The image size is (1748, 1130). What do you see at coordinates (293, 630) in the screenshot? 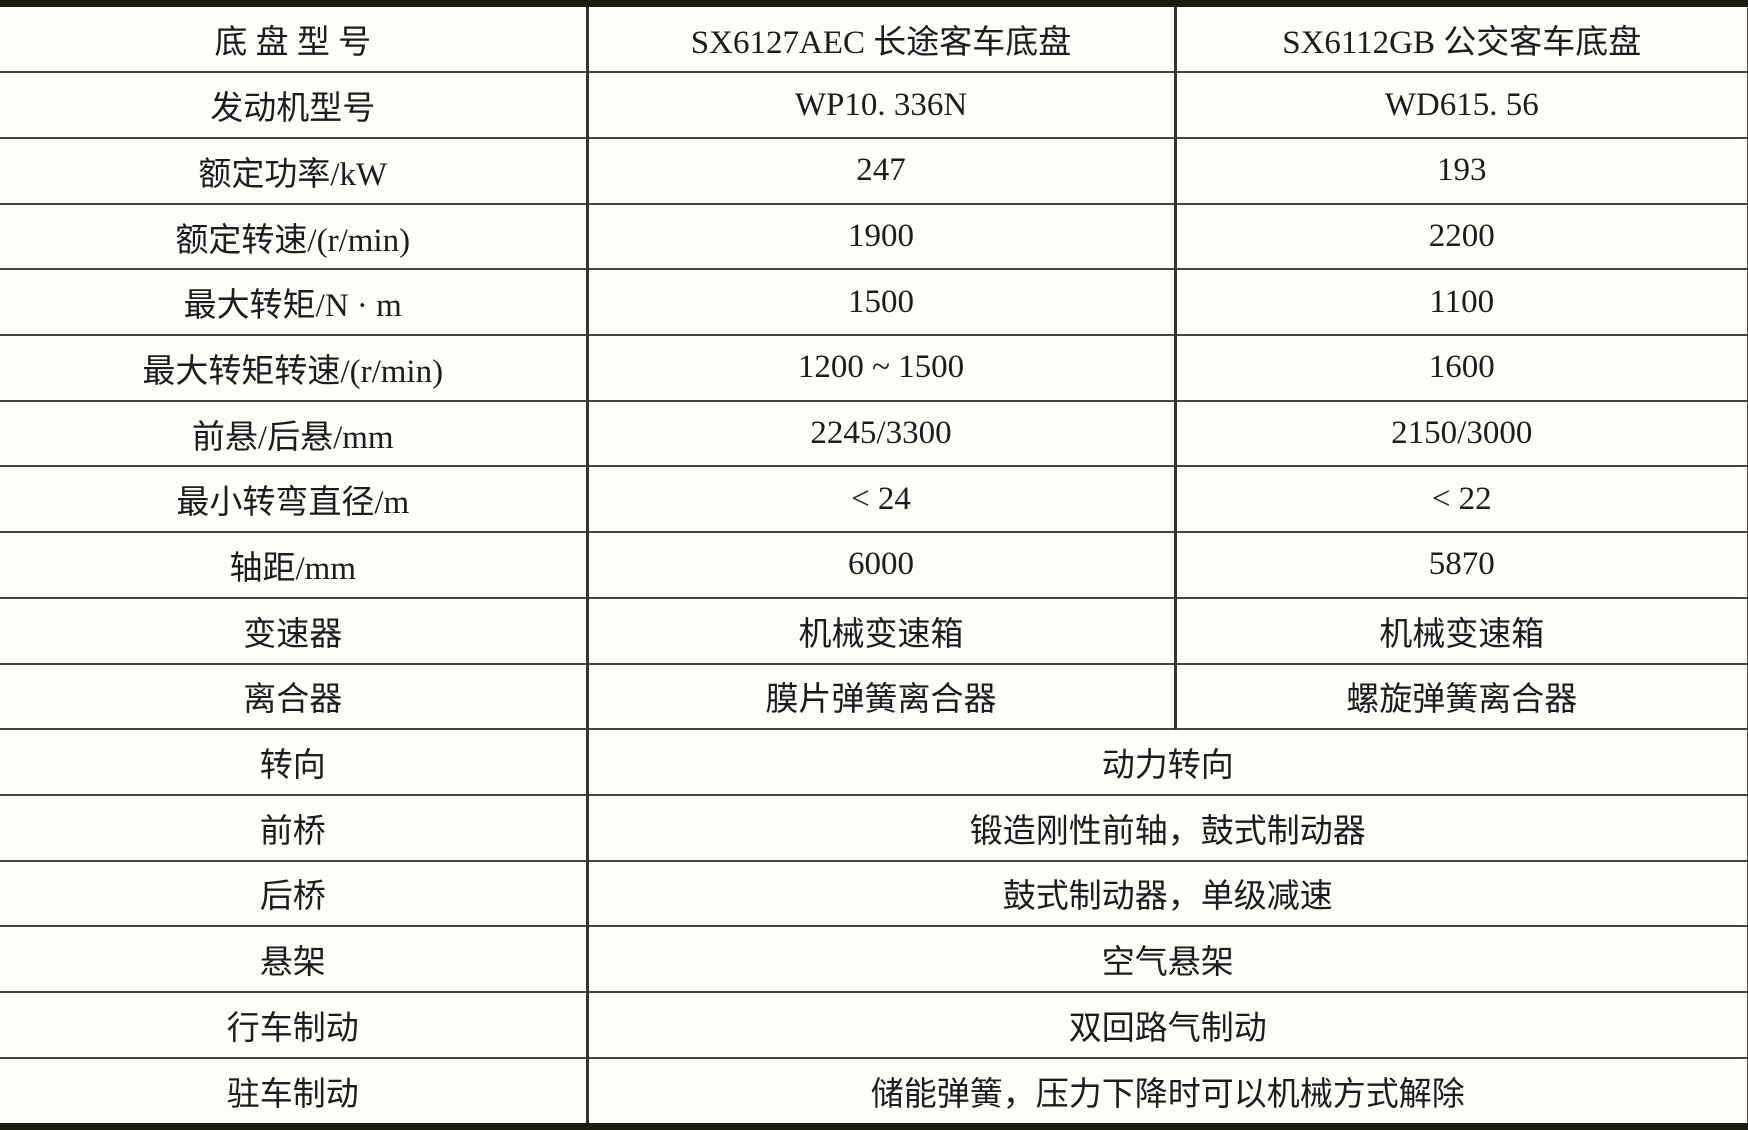
I see `row-label-cell: 变速器` at bounding box center [293, 630].